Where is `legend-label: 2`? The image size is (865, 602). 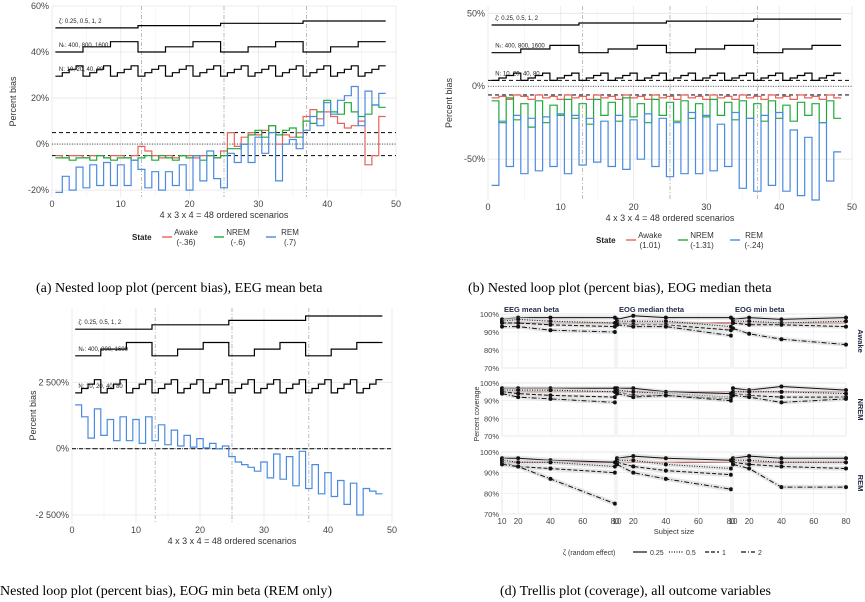
legend-label: 2 is located at coordinates (760, 553).